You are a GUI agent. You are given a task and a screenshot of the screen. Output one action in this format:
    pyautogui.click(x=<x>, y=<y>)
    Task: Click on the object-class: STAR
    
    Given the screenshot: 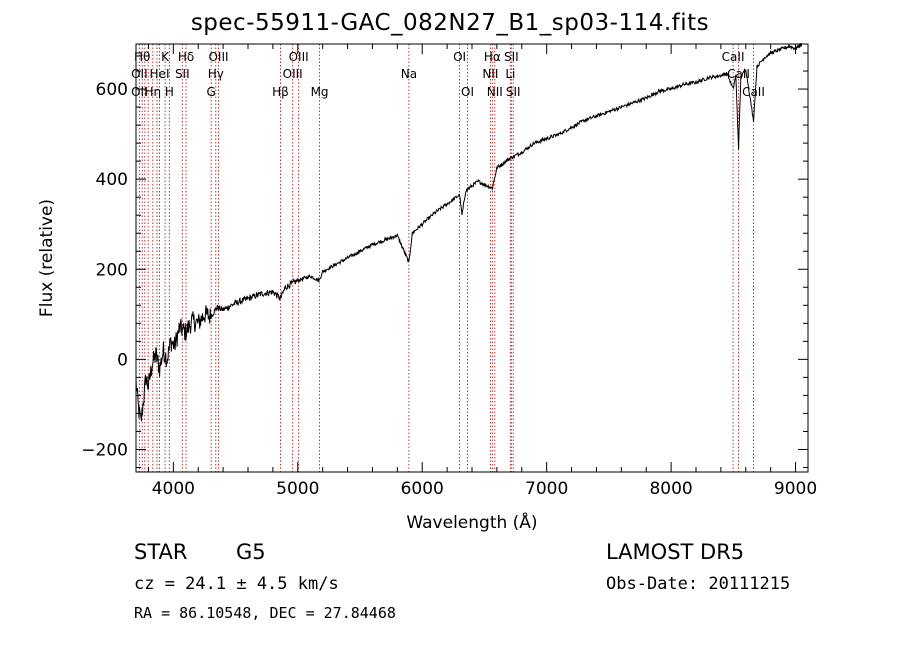 What is the action you would take?
    pyautogui.click(x=161, y=552)
    